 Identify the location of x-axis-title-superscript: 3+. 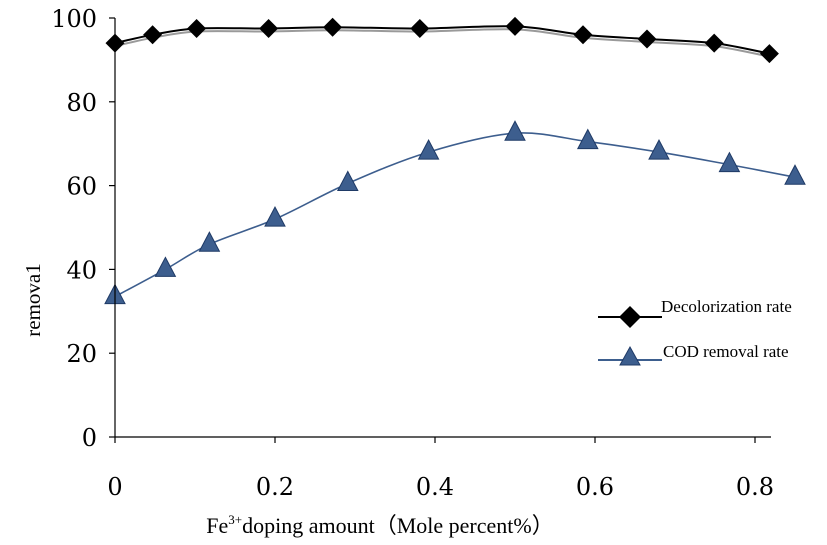
(235, 519).